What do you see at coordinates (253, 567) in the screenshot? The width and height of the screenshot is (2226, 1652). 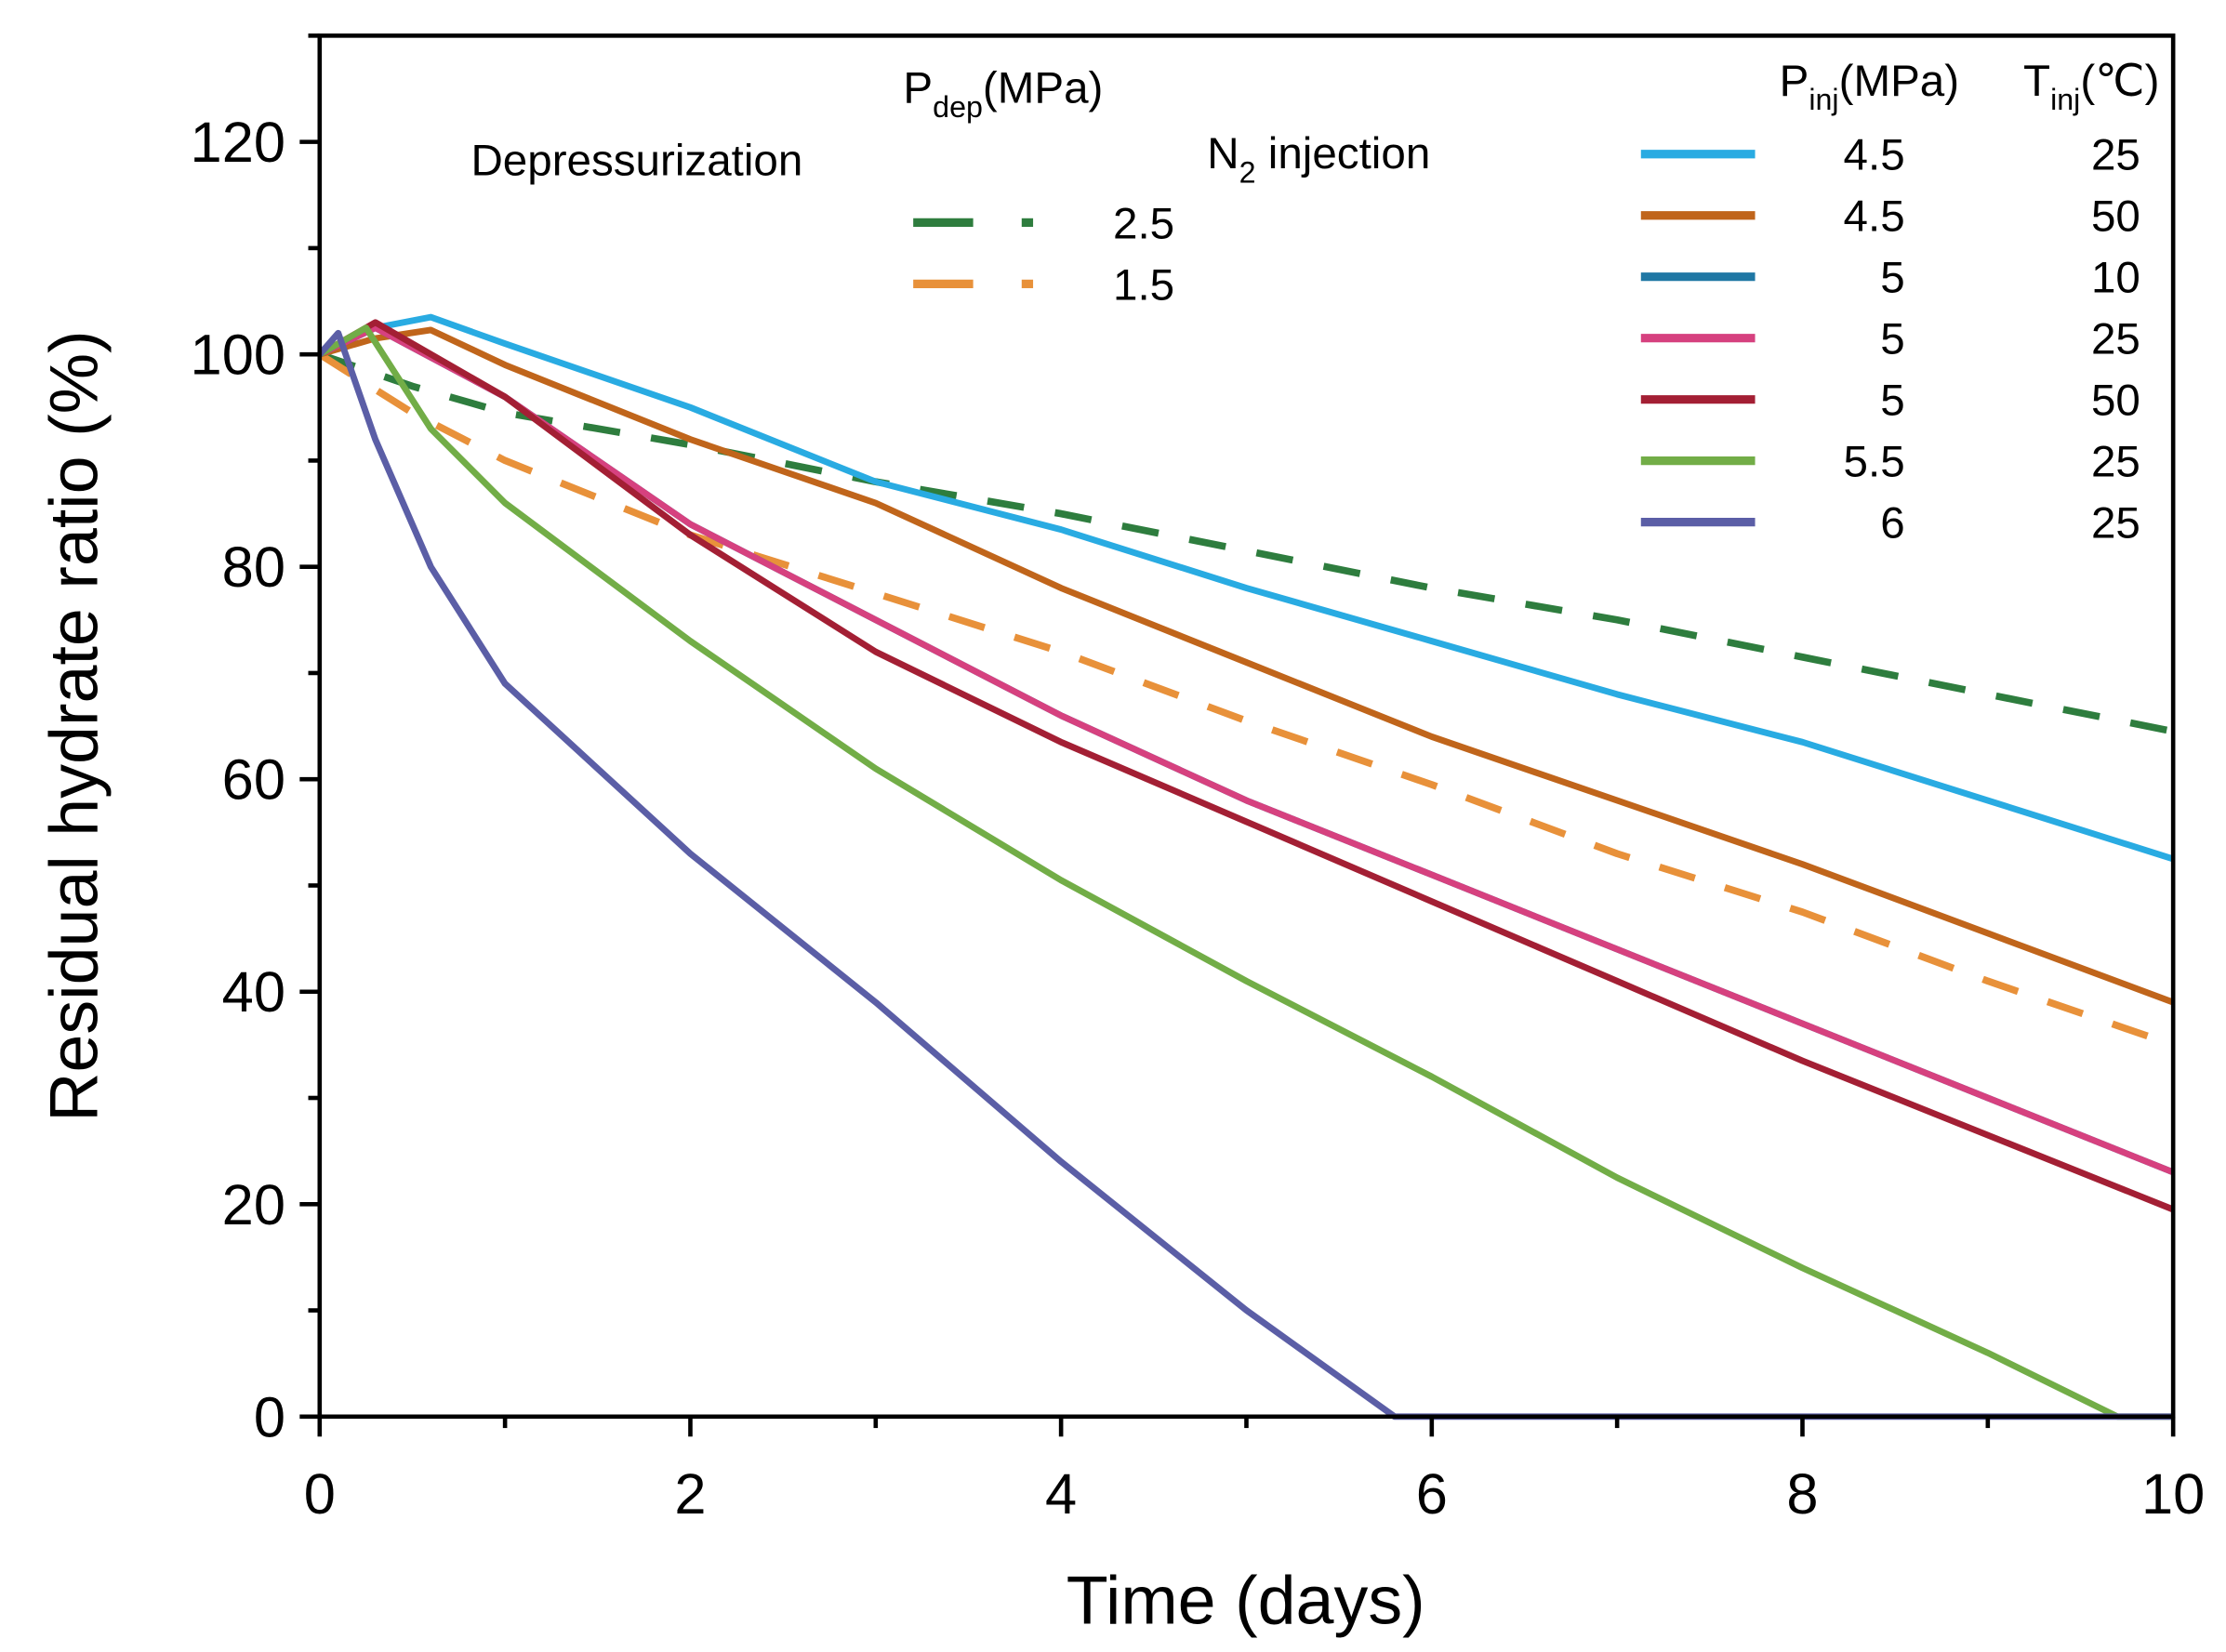 I see `y-tick-label: 80` at bounding box center [253, 567].